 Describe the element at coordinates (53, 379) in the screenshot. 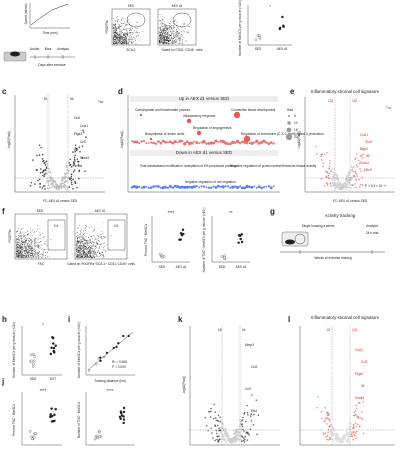

I see `label: EXT` at that location.